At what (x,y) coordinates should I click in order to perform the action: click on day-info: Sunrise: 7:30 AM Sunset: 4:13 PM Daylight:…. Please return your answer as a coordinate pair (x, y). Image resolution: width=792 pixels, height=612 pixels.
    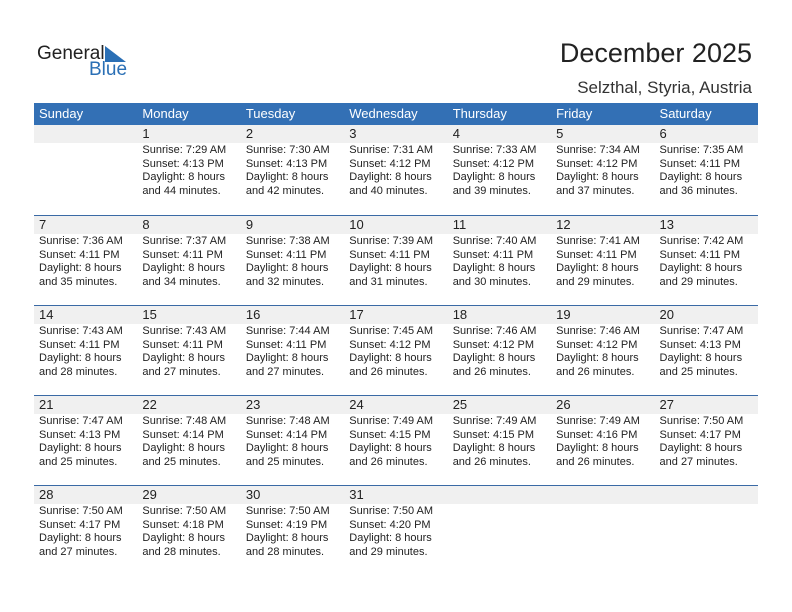
    Looking at the image, I should click on (292, 170).